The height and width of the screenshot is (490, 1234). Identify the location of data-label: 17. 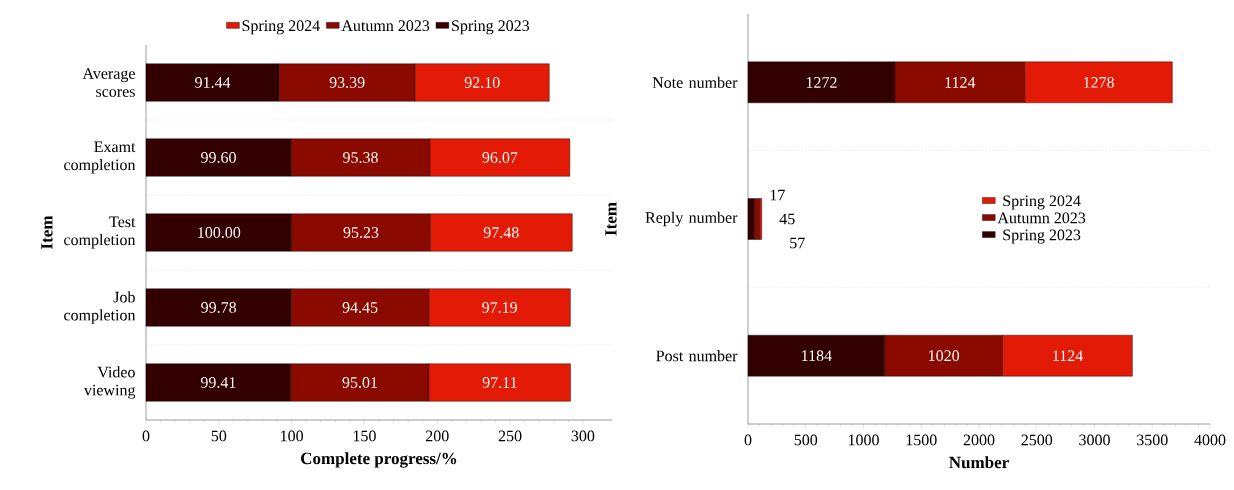
(777, 195).